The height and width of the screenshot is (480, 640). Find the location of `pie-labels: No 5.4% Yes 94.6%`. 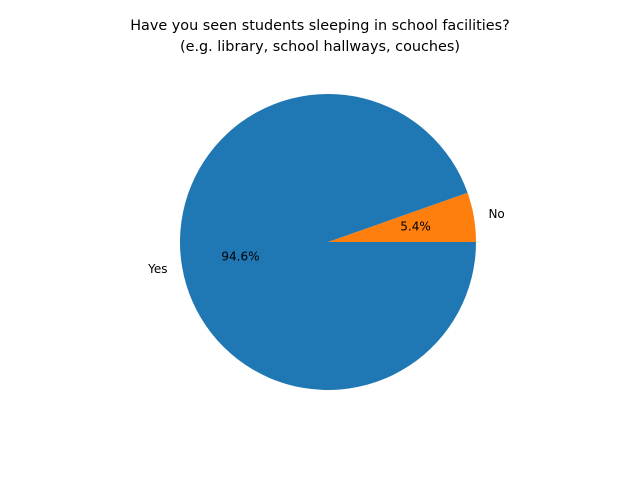

pie-labels: No 5.4% Yes 94.6% is located at coordinates (326, 241).